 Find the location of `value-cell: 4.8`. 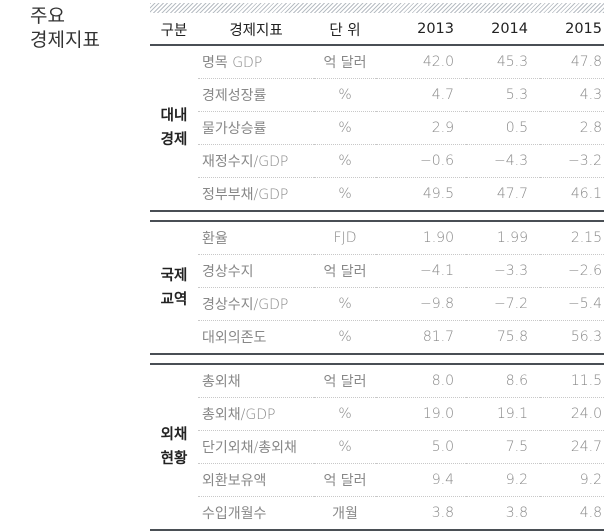

value-cell: 4.8 is located at coordinates (572, 513).